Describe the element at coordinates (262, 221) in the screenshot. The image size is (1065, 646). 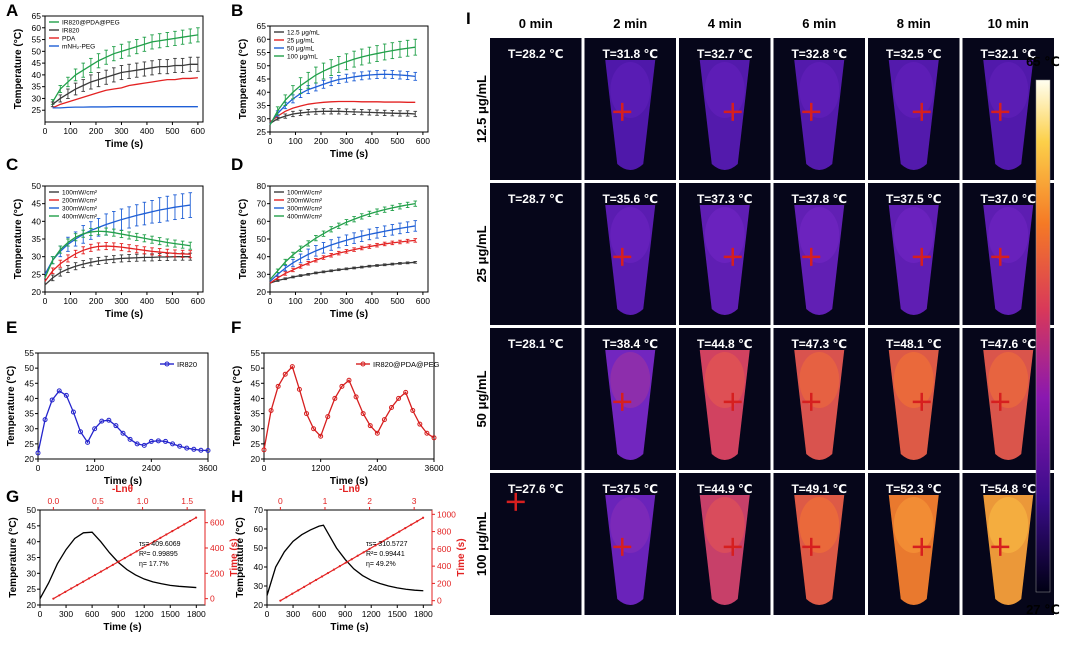
I see `y-tick-label: 60` at that location.